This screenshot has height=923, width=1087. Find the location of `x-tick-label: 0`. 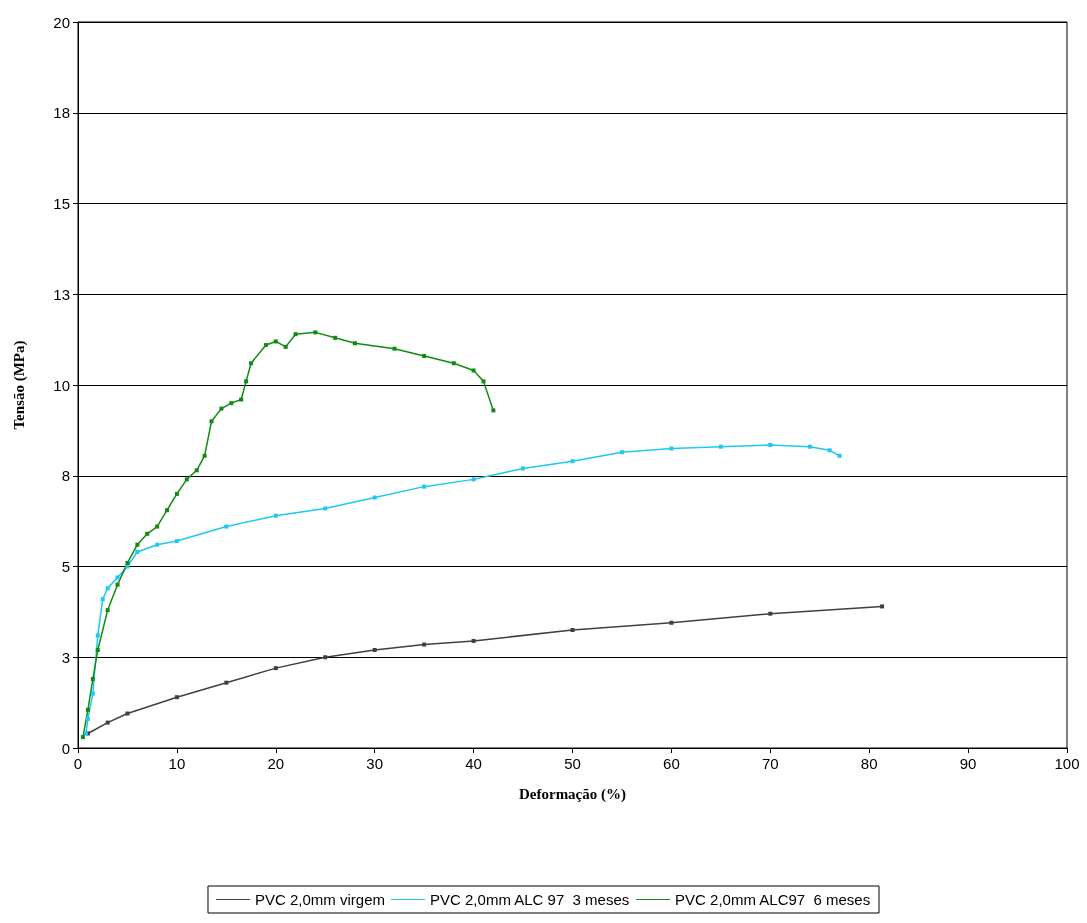

x-tick-label: 0 is located at coordinates (78, 763).